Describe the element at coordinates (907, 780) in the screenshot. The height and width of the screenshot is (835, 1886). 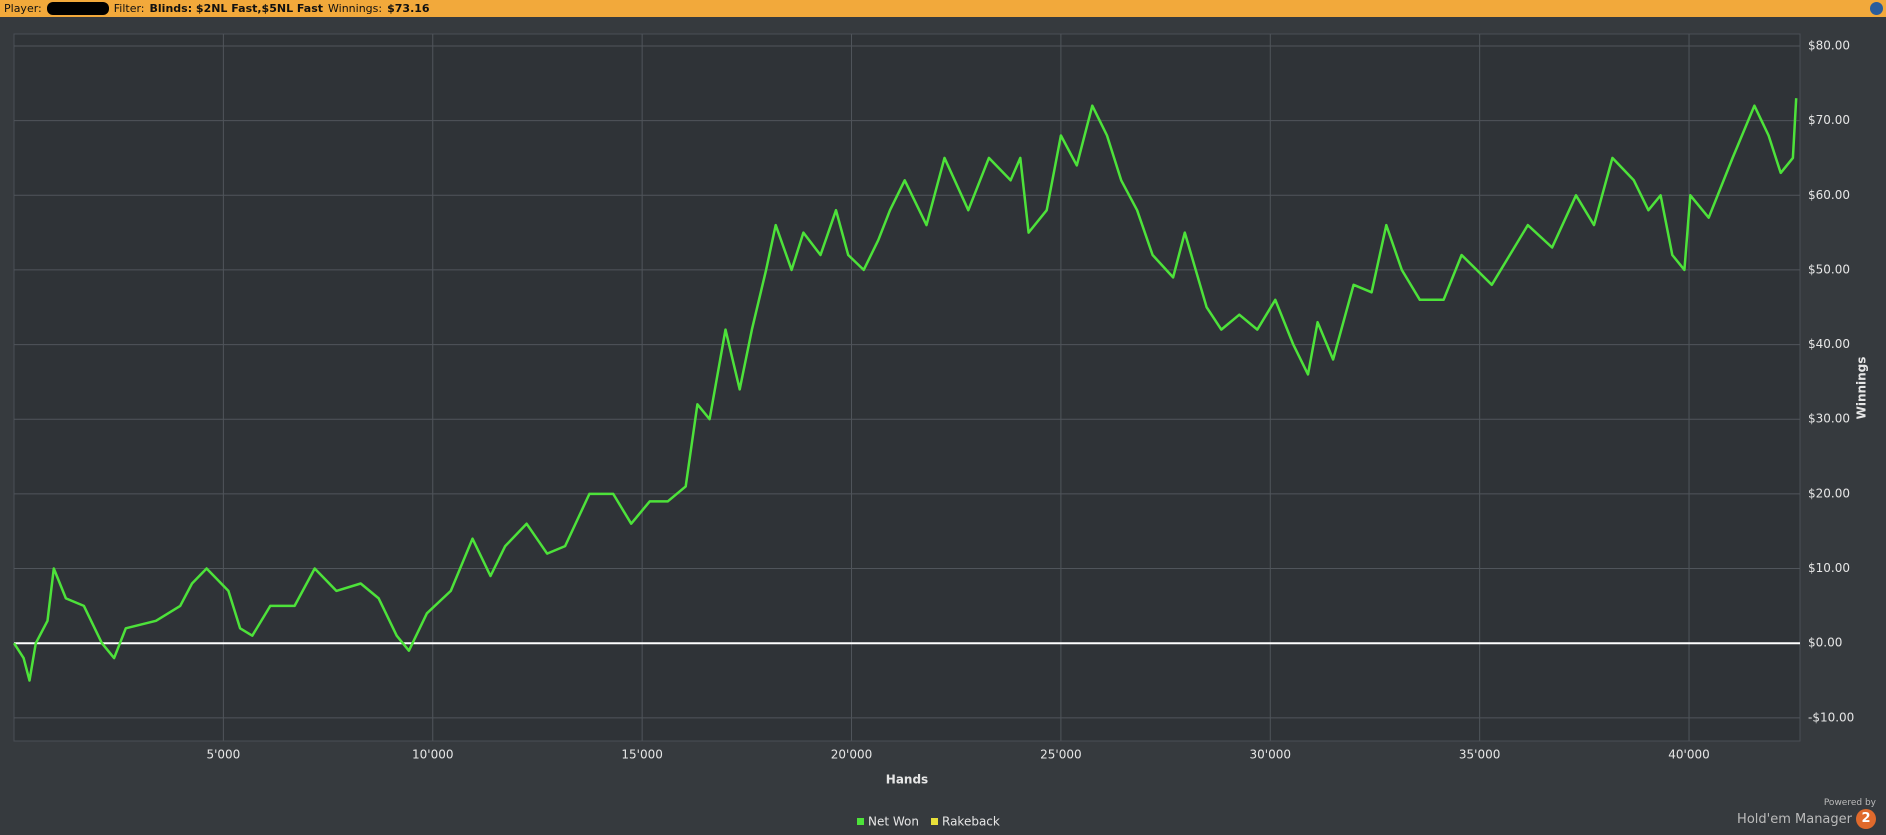
I see `x-axis-title: Hands` at that location.